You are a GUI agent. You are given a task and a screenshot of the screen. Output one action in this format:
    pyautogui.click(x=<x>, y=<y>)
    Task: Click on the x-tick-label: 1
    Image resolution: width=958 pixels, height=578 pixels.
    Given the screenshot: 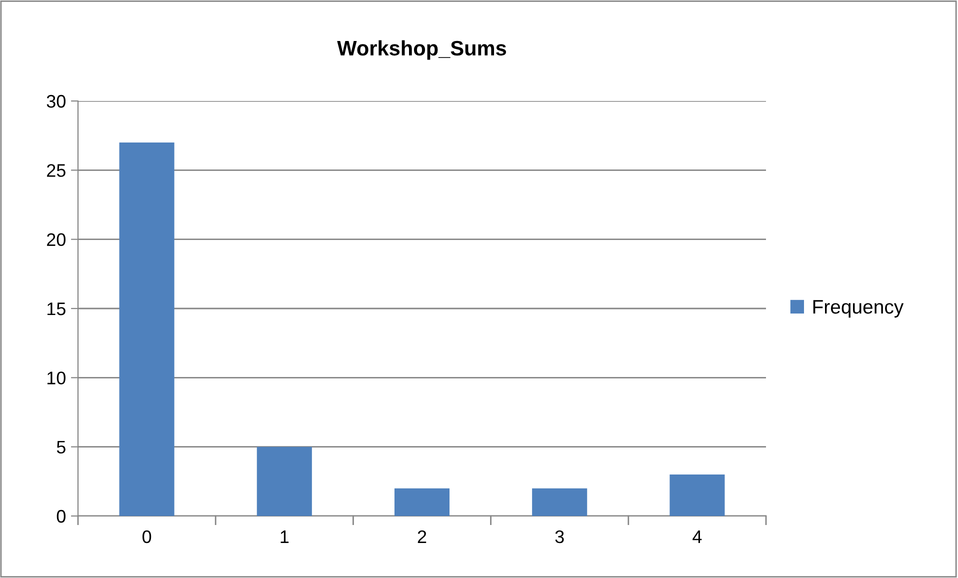 What is the action you would take?
    pyautogui.click(x=284, y=536)
    